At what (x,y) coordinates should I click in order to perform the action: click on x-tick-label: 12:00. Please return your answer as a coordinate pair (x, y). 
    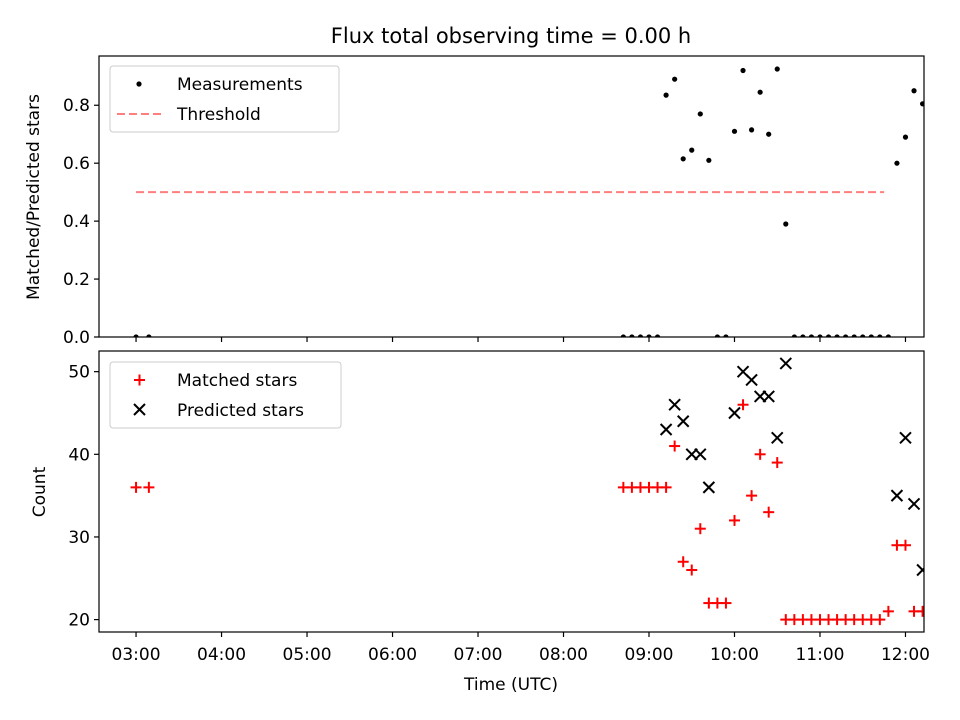
    Looking at the image, I should click on (905, 655).